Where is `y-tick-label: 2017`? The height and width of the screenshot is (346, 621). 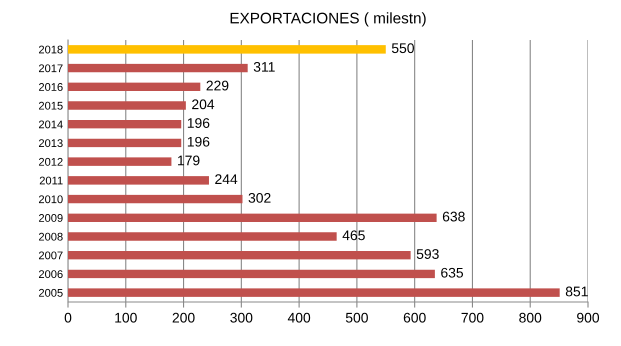 y-tick-label: 2017 is located at coordinates (50, 68).